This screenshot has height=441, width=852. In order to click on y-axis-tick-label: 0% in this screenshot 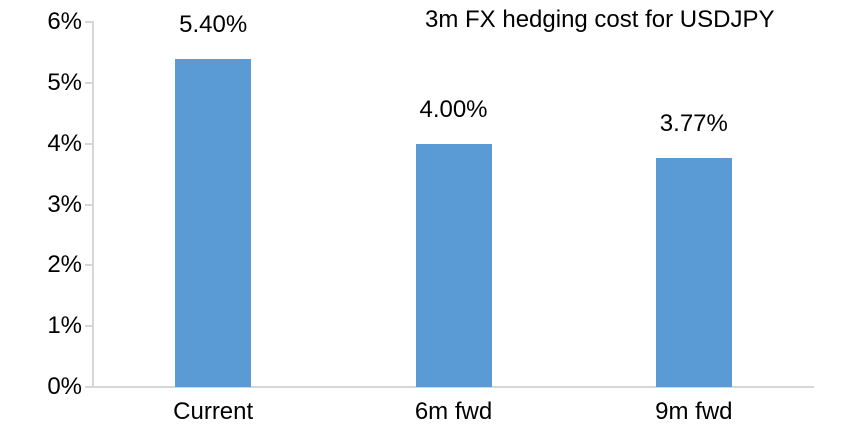, I will do `click(64, 386)`.